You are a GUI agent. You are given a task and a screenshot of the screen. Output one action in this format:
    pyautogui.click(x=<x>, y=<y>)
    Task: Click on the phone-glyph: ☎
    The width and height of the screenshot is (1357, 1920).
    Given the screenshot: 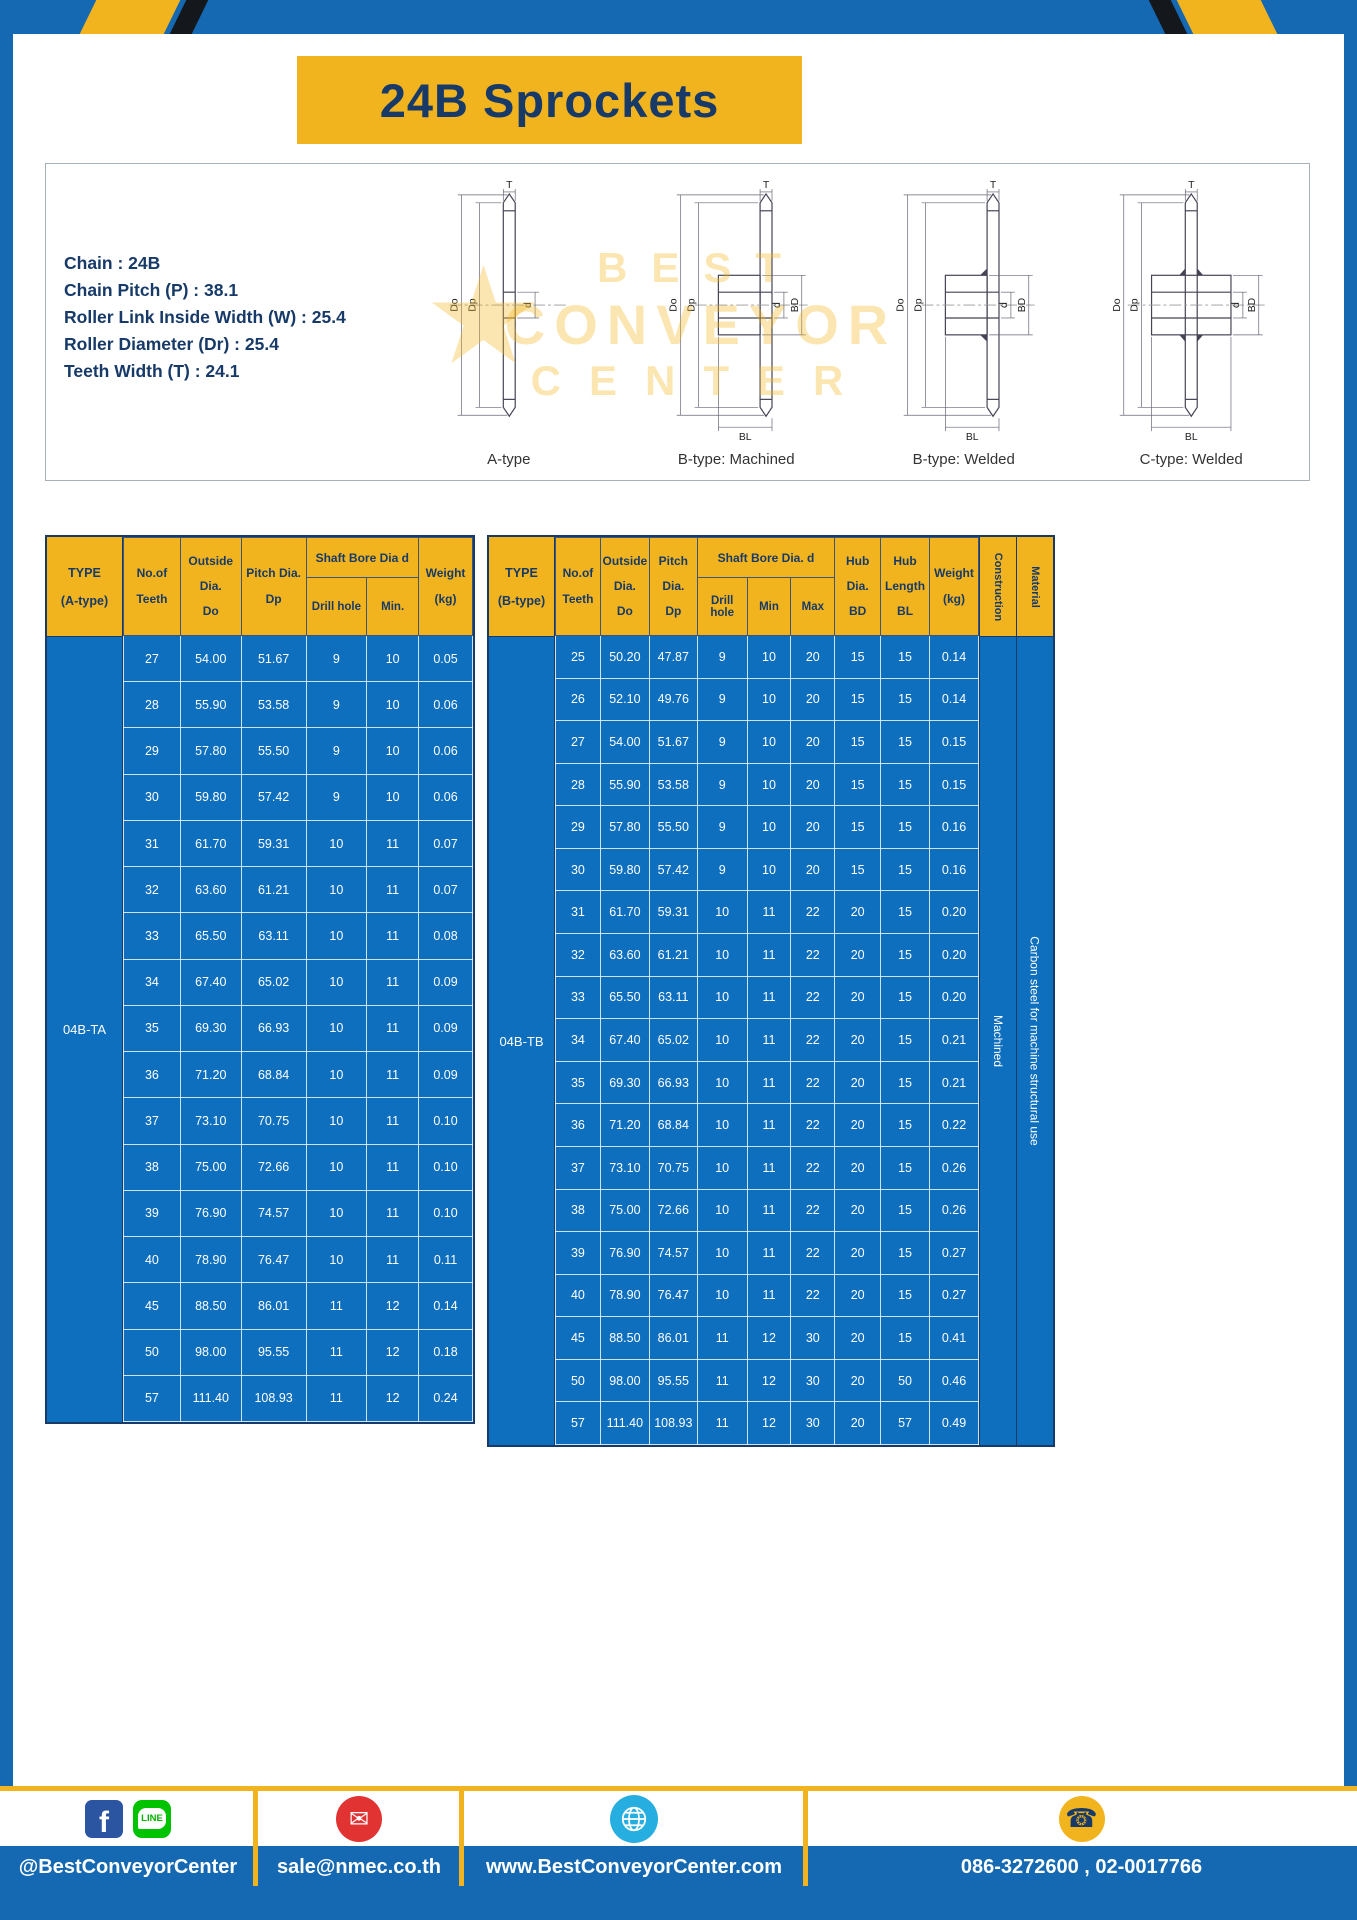 What is the action you would take?
    pyautogui.click(x=1081, y=1818)
    